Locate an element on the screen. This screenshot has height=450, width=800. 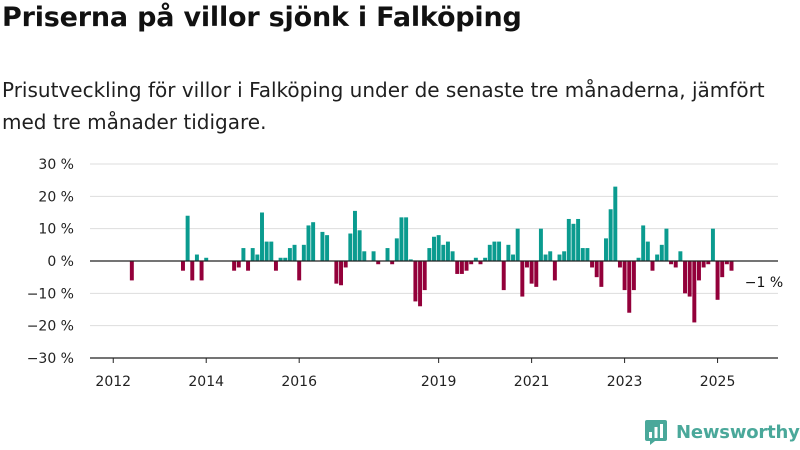
brand: Newsworthy is located at coordinates (722, 432).